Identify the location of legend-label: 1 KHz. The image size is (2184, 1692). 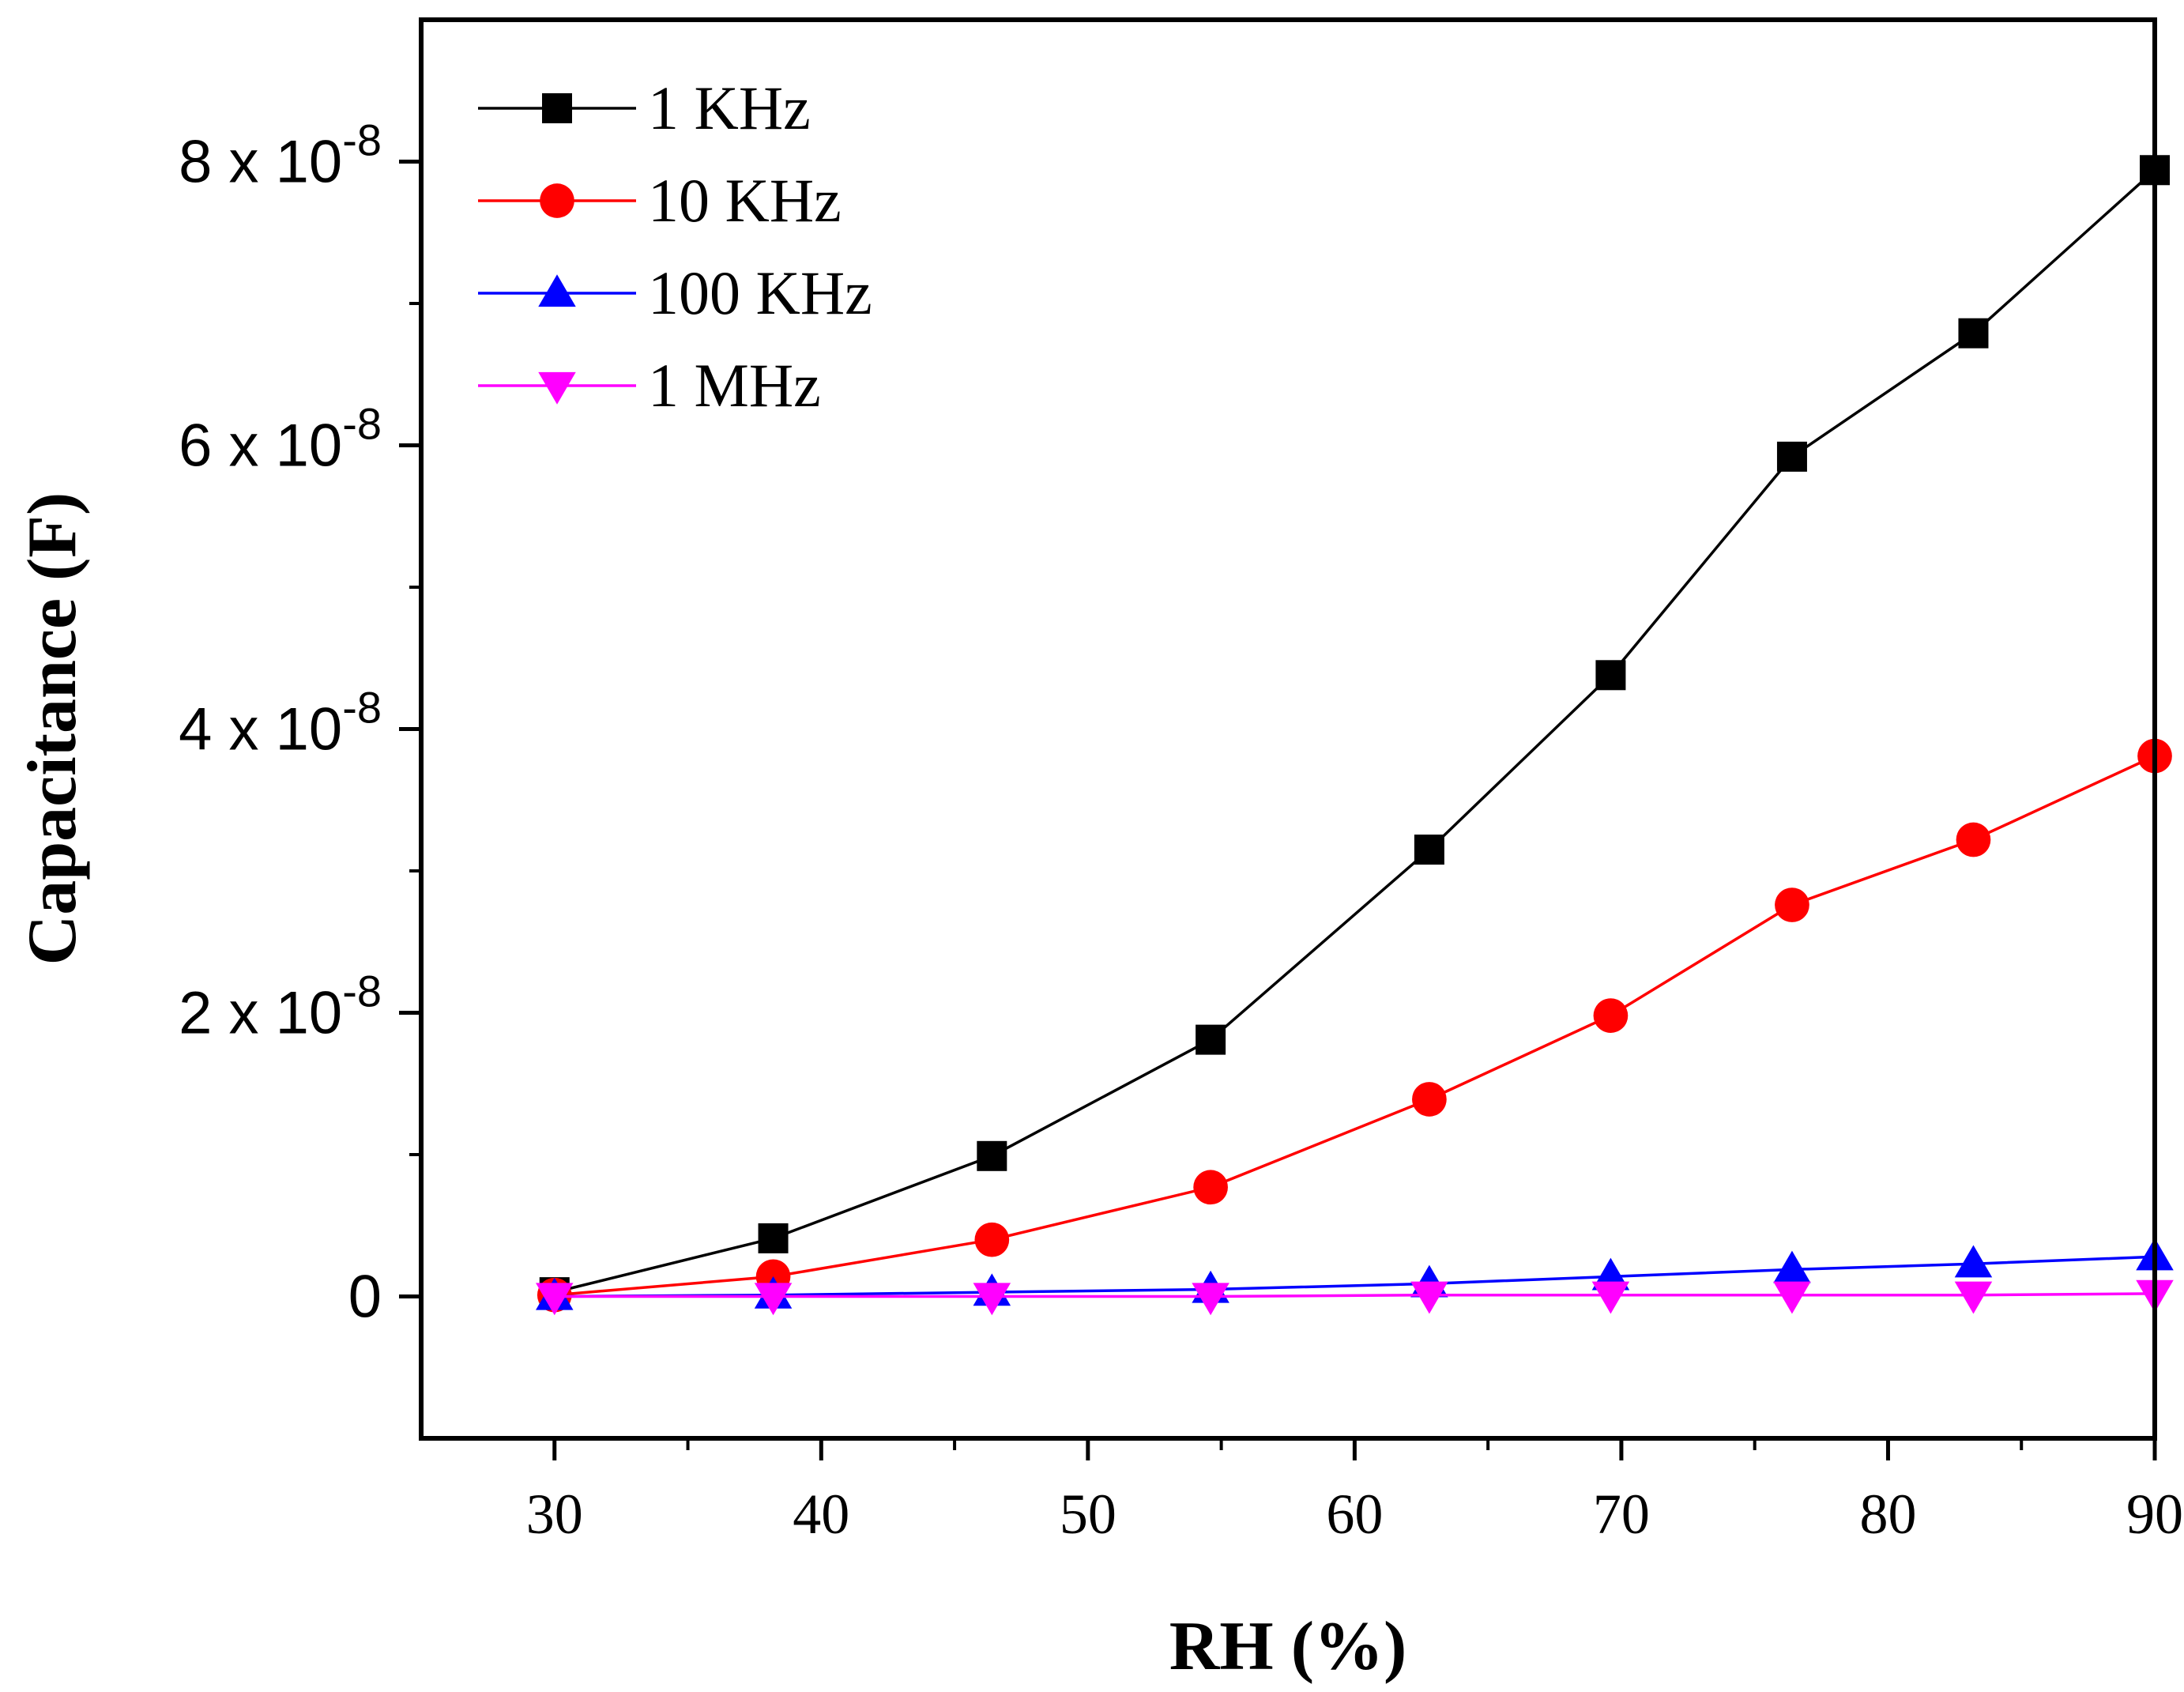
(729, 108).